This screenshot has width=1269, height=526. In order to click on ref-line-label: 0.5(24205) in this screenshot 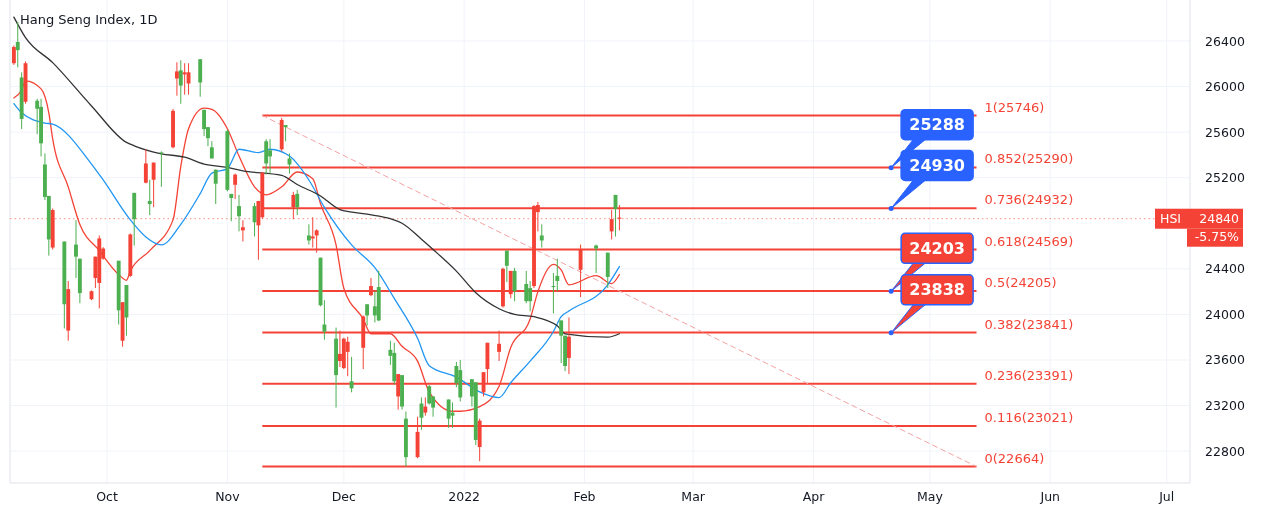, I will do `click(1020, 283)`.